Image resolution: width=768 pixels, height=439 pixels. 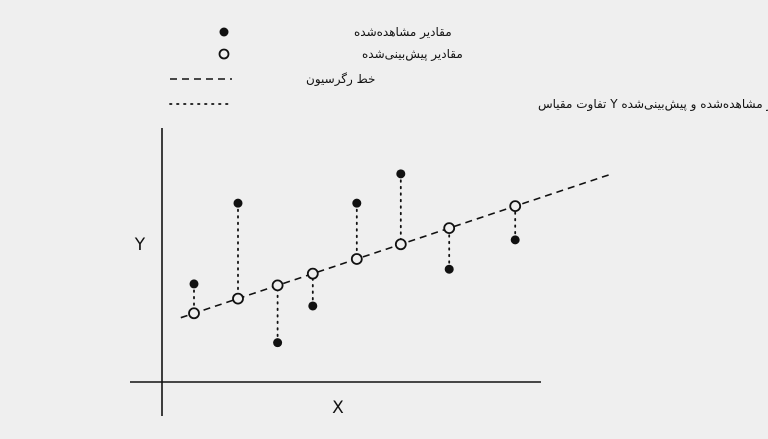 What do you see at coordinates (224, 32) in the screenshot?
I see `legend-observed-marker` at bounding box center [224, 32].